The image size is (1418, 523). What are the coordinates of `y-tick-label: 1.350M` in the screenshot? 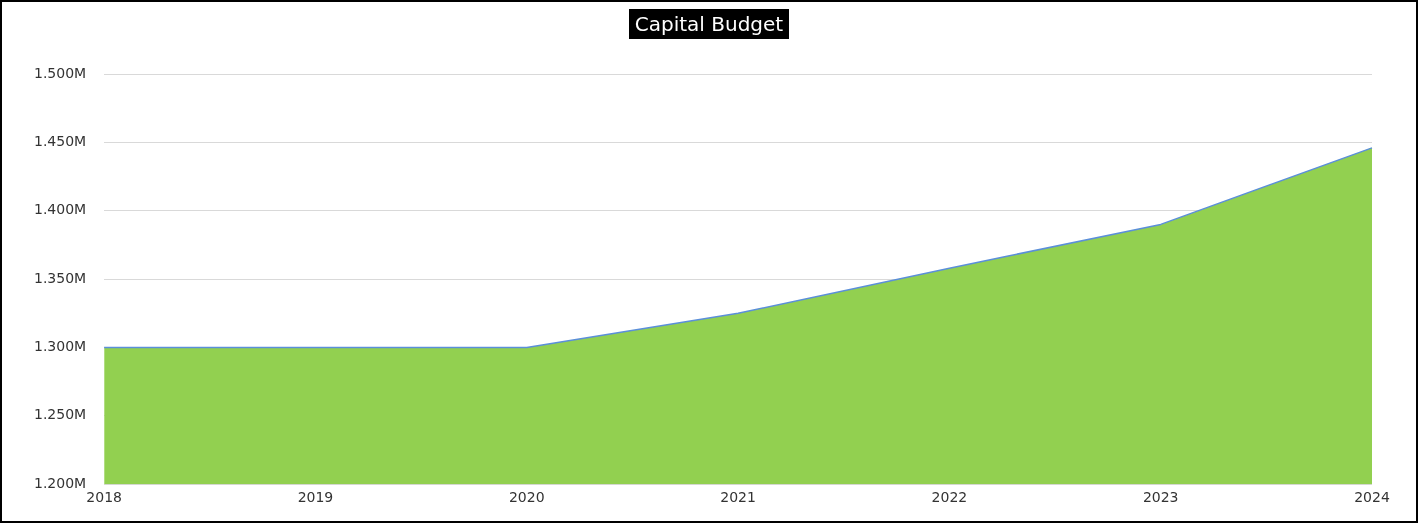 It's located at (60, 277).